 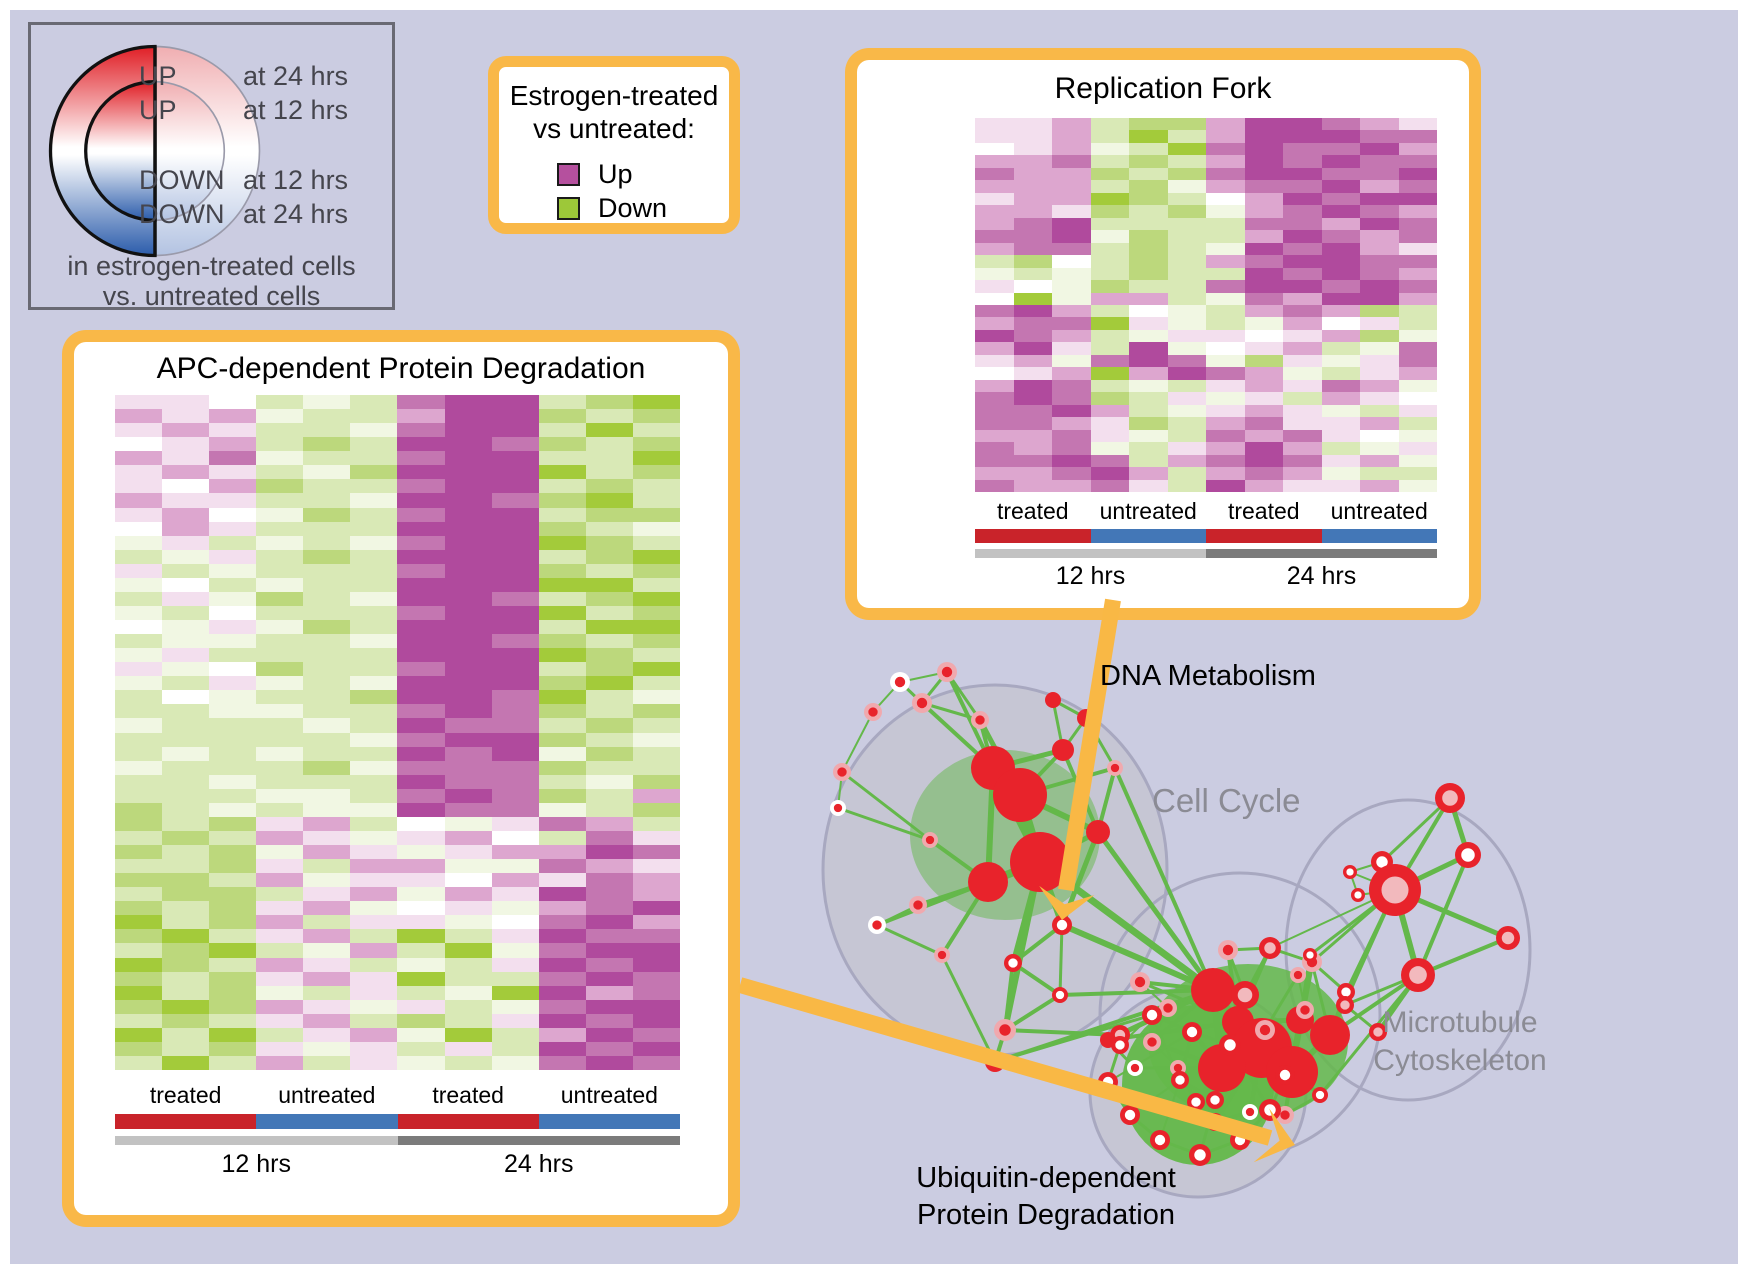 What do you see at coordinates (158, 76) in the screenshot?
I see `wheel-dir-up-24: UP` at bounding box center [158, 76].